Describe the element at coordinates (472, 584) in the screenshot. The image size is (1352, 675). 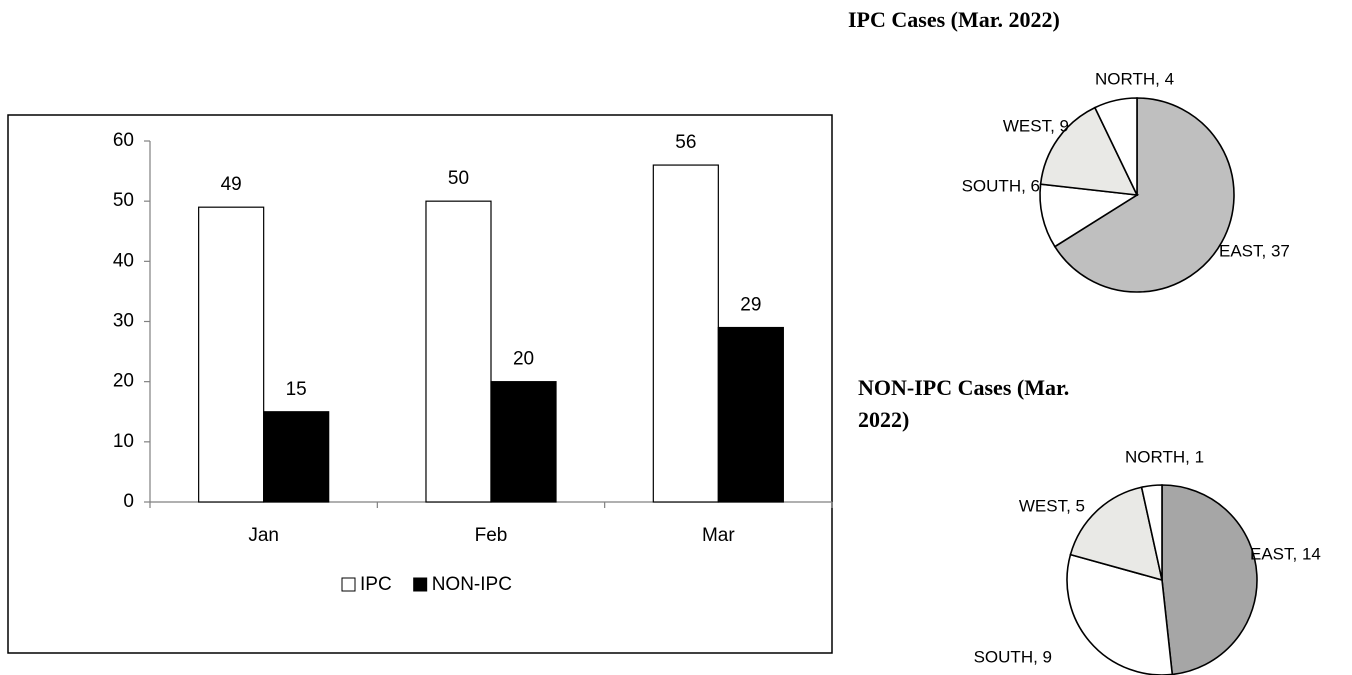
I see `legend-label: NON-IPC` at that location.